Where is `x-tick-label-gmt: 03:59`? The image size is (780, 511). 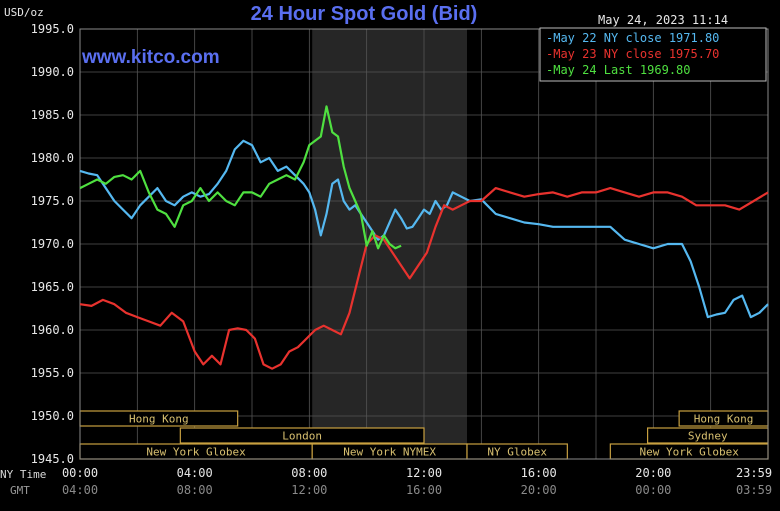 x-tick-label-gmt: 03:59 is located at coordinates (754, 490).